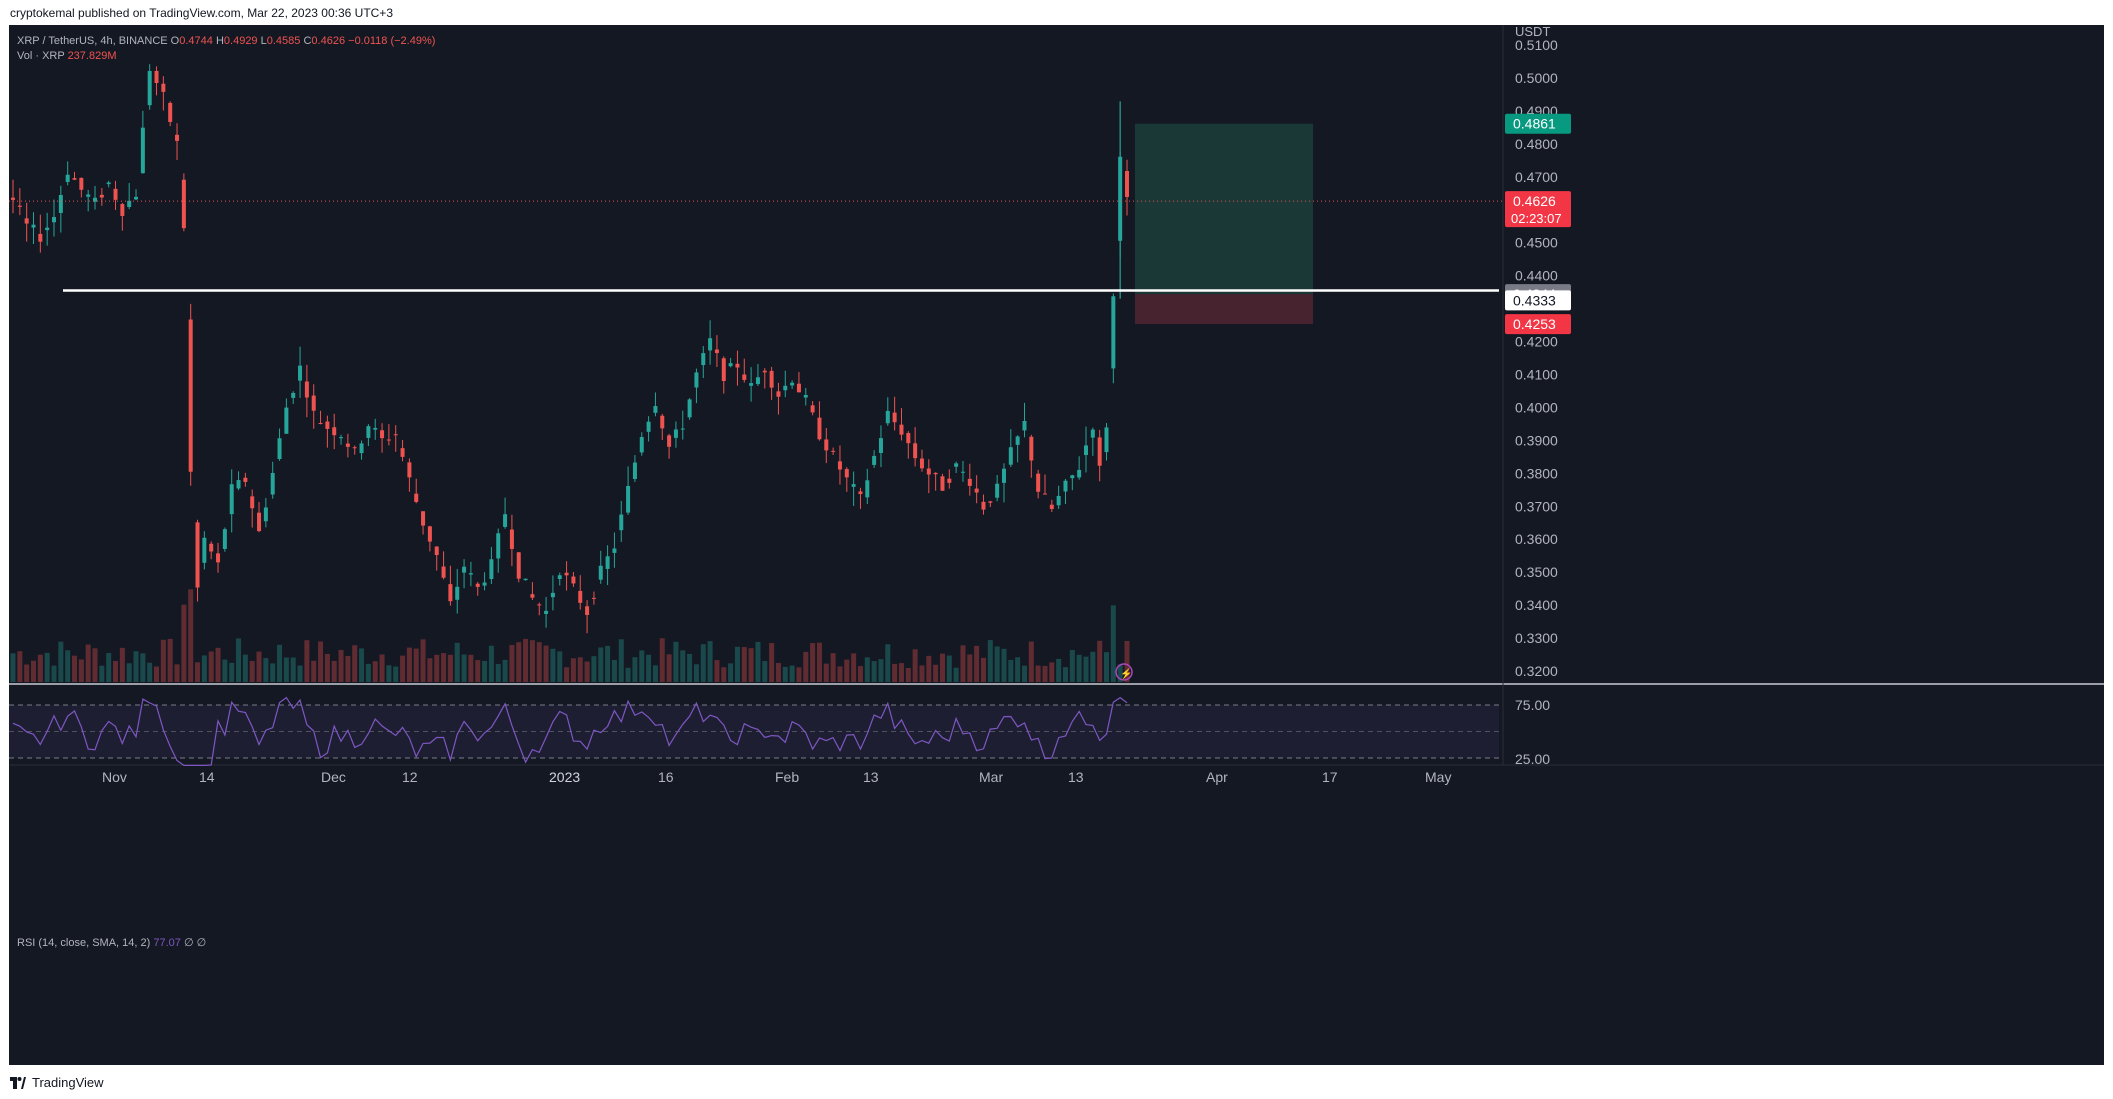 The image size is (2113, 1099). What do you see at coordinates (1536, 78) in the screenshot?
I see `price-tick-label: 0.5000` at bounding box center [1536, 78].